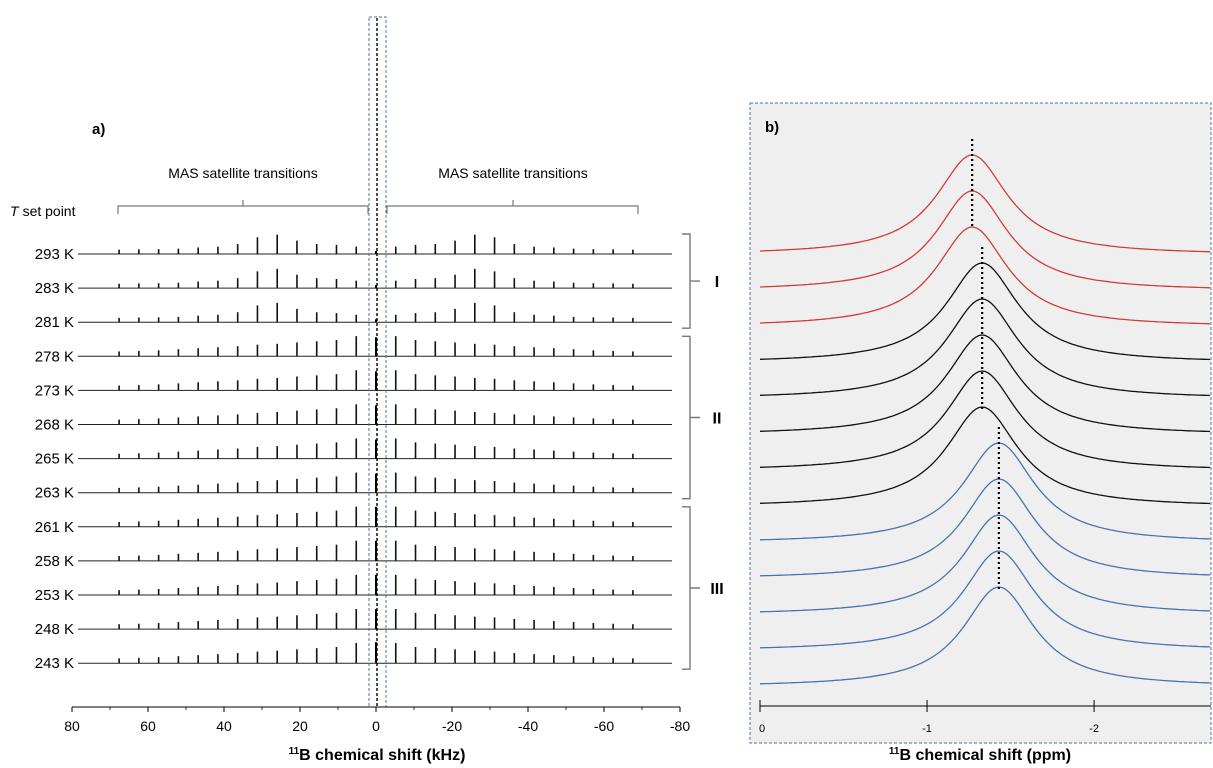  What do you see at coordinates (929, 717) in the screenshot?
I see `panel-b-x-ticks: 0 -1 -2` at bounding box center [929, 717].